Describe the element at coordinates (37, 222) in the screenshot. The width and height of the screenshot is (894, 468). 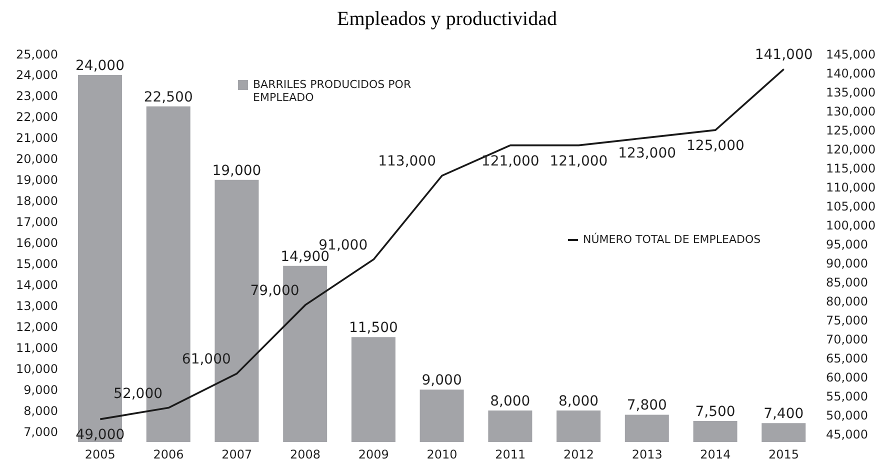
I see `y-tick-label: 17,000` at that location.